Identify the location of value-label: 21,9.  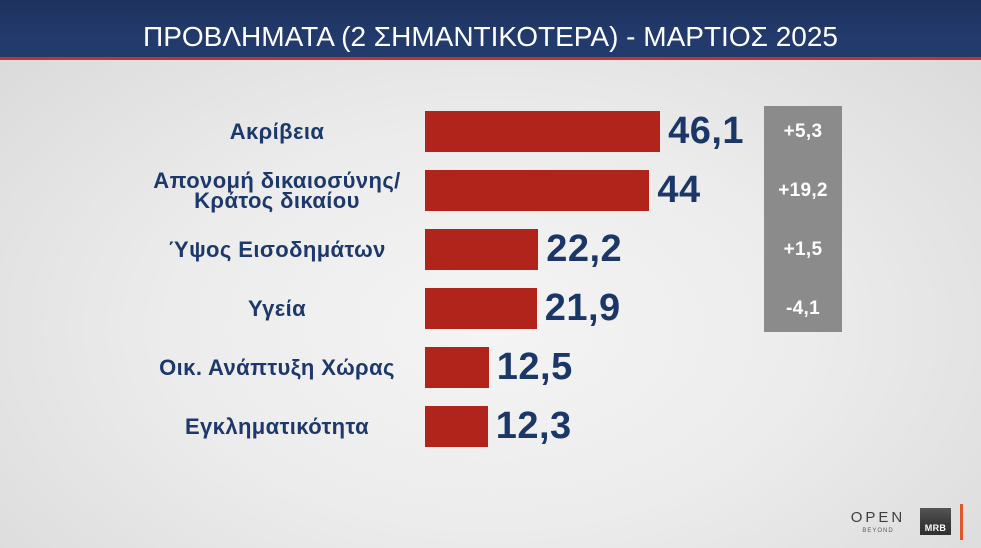
(582, 308).